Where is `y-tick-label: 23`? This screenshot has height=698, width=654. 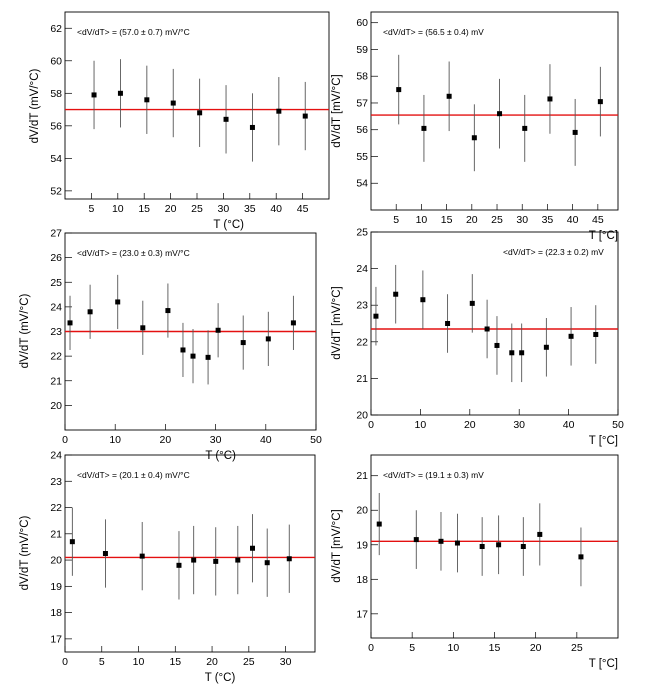 y-tick-label: 23 is located at coordinates (56, 332).